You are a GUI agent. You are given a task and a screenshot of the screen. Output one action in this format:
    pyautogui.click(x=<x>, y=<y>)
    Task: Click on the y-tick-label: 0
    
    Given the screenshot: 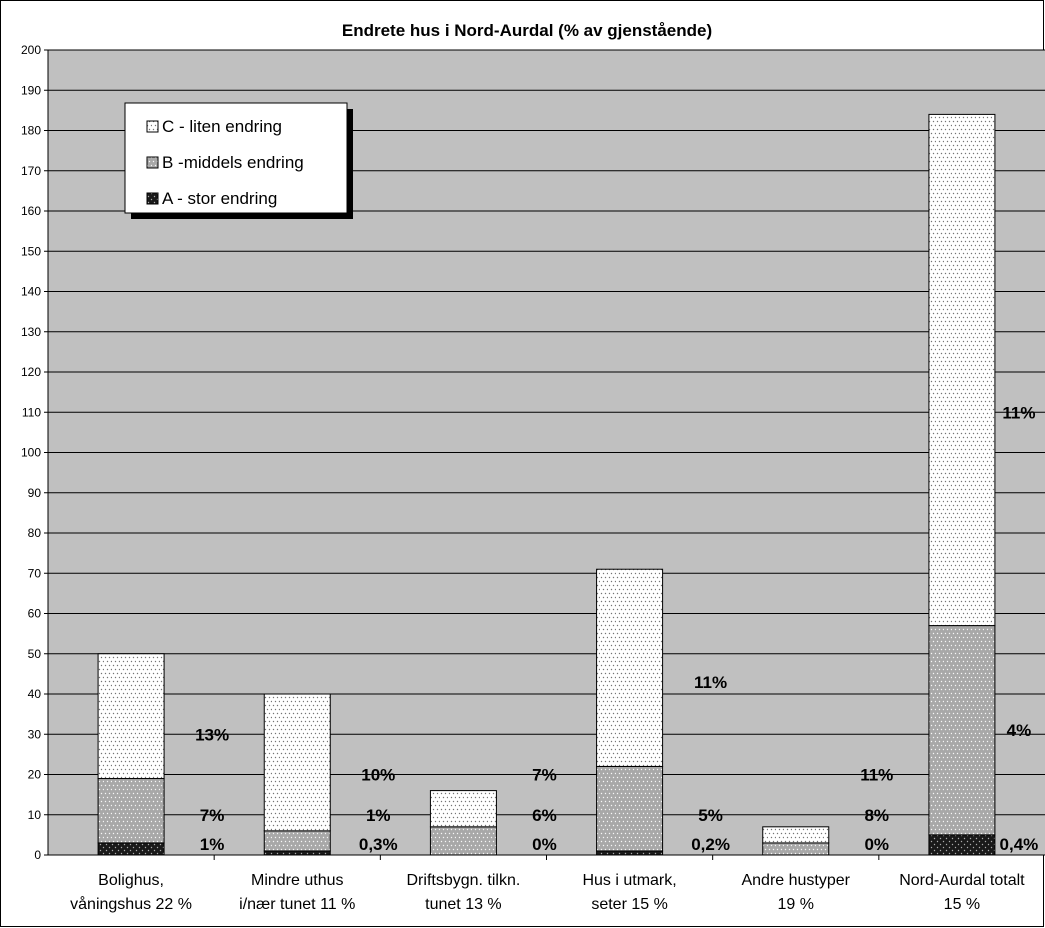 What is the action you would take?
    pyautogui.click(x=37, y=855)
    